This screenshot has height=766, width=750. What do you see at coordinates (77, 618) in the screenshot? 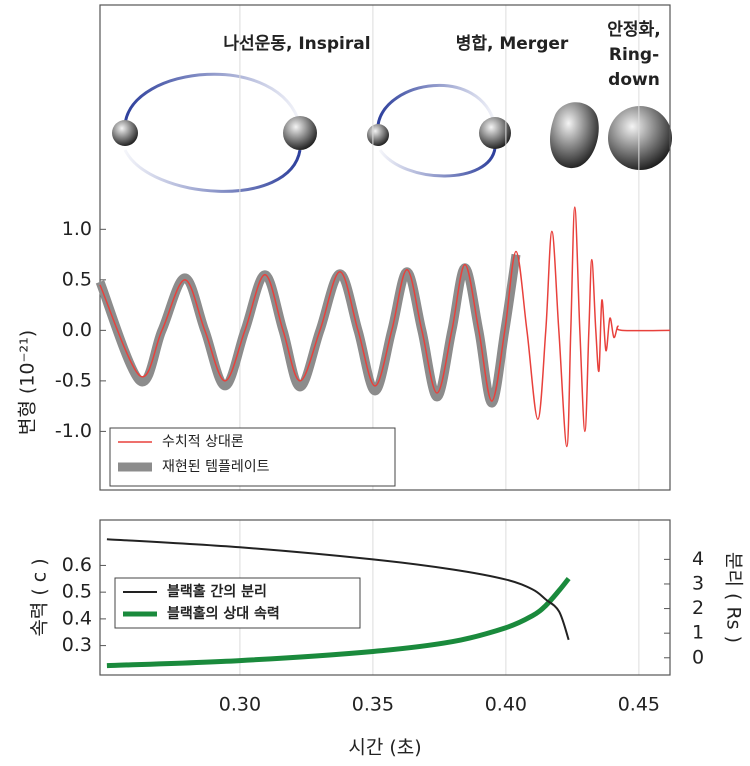
I see `y-tick-label: 0.4` at bounding box center [77, 618].